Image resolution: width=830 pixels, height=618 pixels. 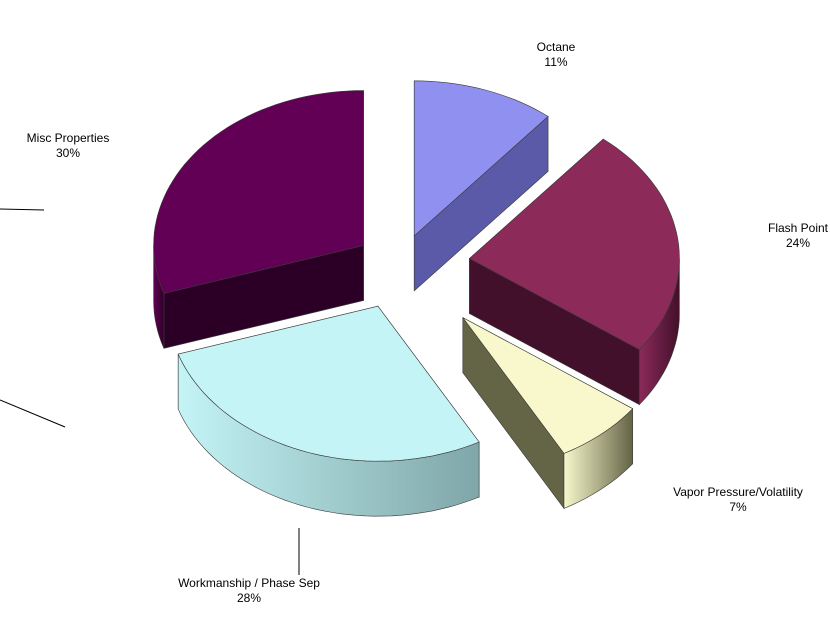 What do you see at coordinates (556, 47) in the screenshot?
I see `slice-name-label: Octane` at bounding box center [556, 47].